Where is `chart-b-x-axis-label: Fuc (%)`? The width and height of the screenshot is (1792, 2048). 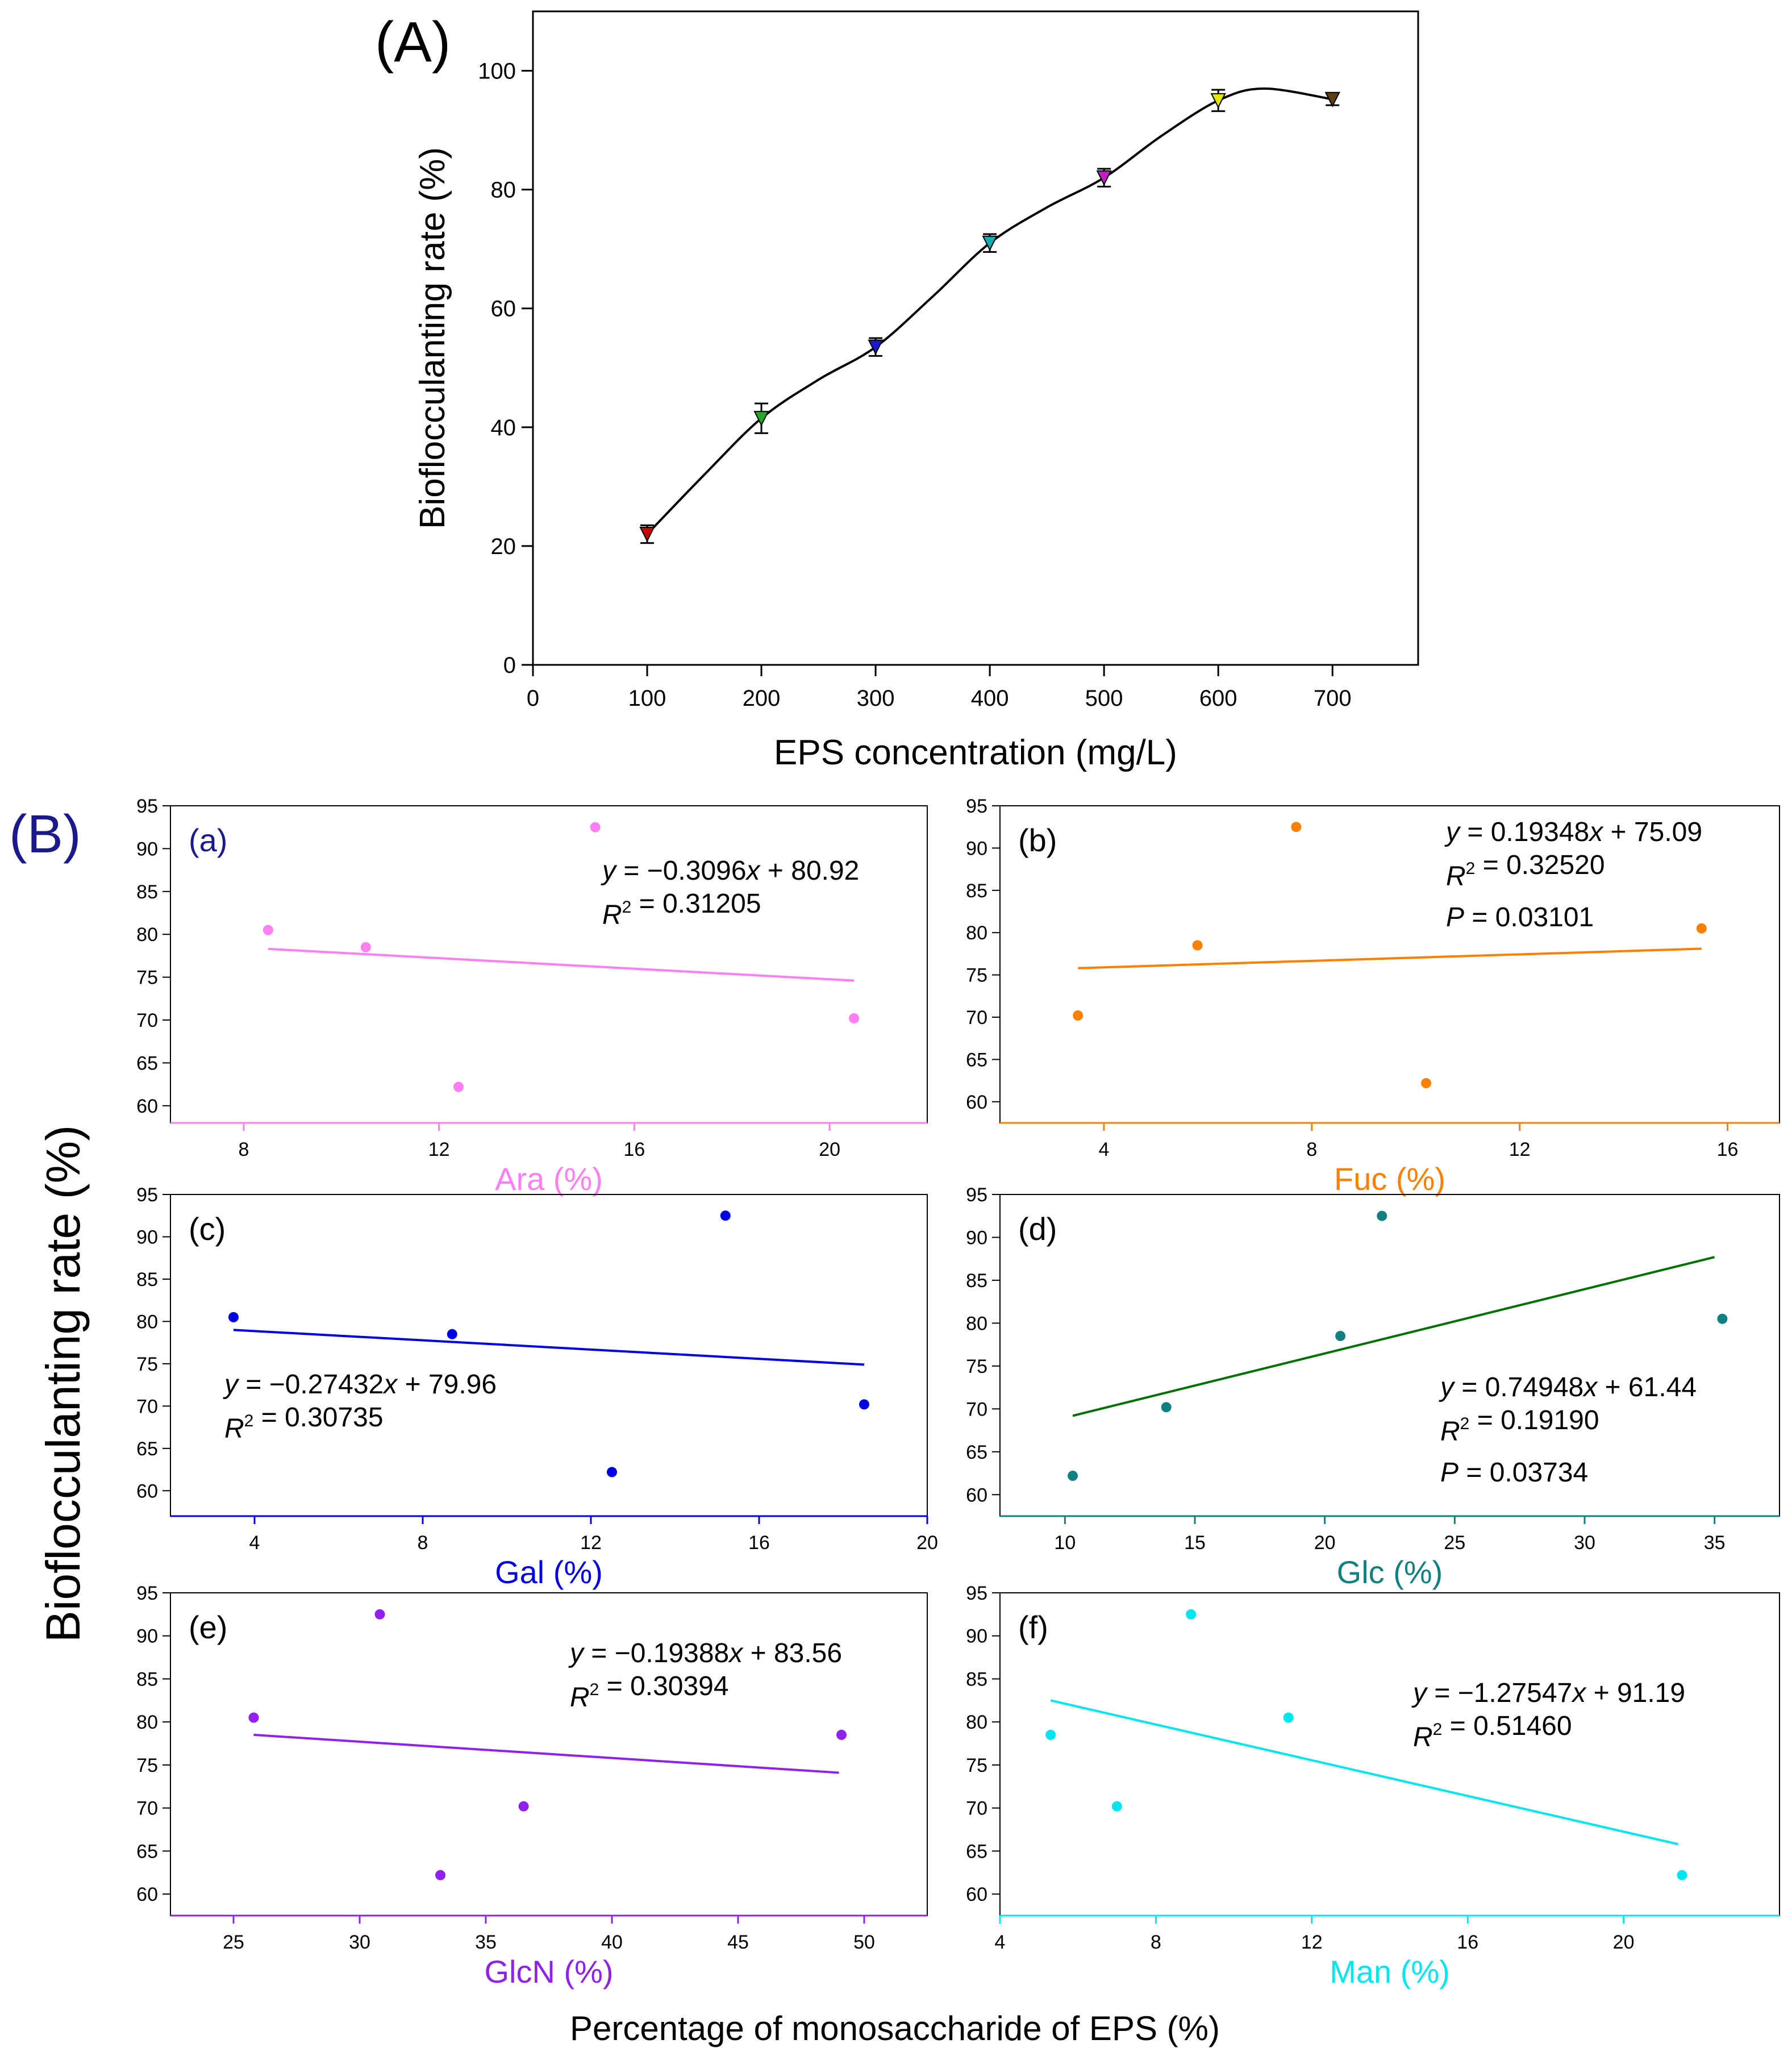
chart-b-x-axis-label: Fuc (%) is located at coordinates (1389, 1179).